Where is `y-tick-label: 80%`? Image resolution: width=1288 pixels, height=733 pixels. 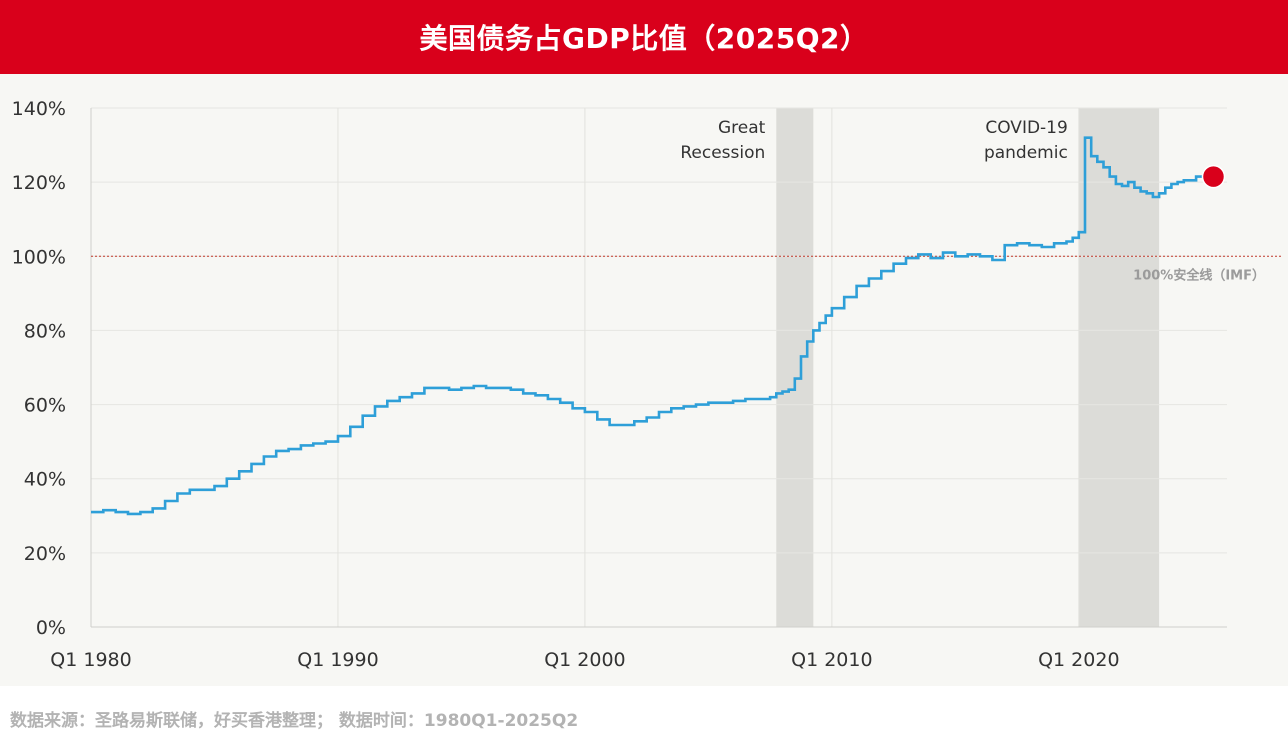 y-tick-label: 80% is located at coordinates (45, 331).